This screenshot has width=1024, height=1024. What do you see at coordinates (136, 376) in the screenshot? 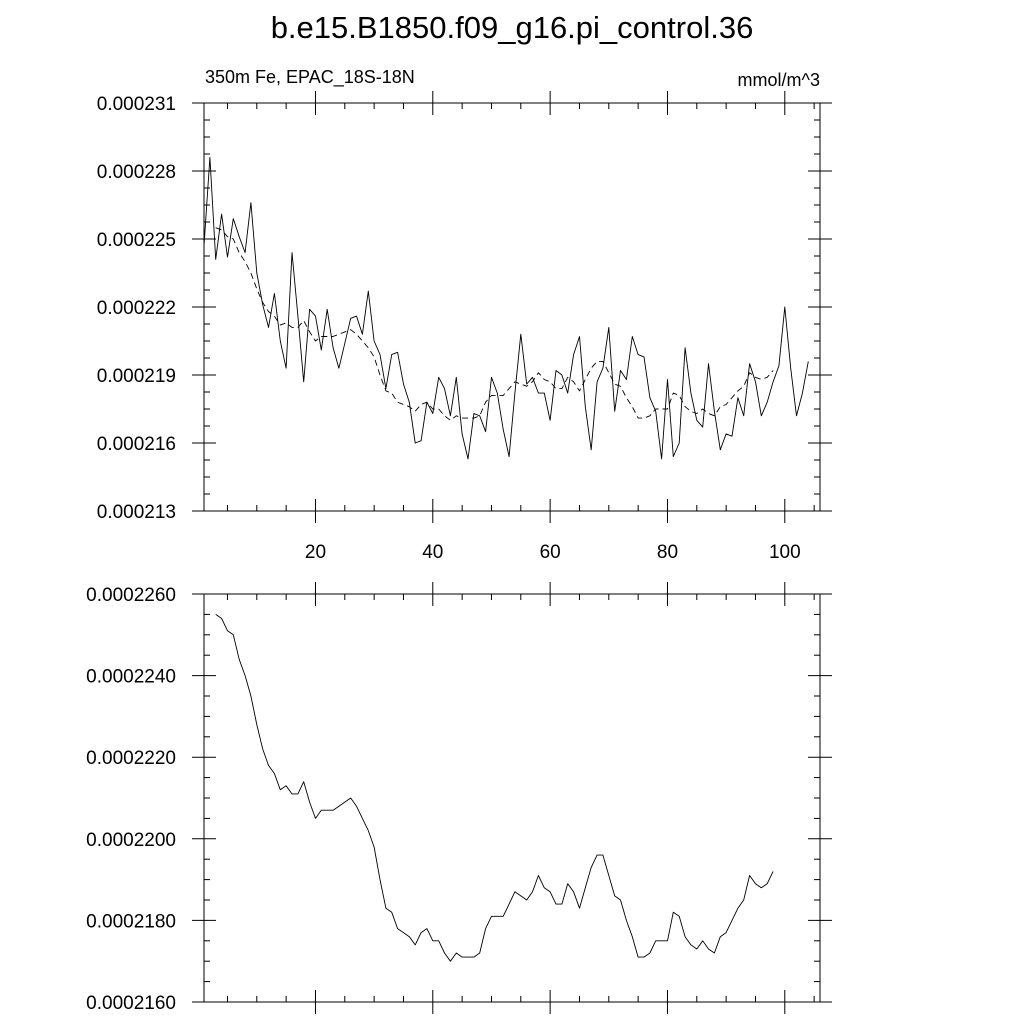
I see `y-tick-label: 0.000219` at bounding box center [136, 376].